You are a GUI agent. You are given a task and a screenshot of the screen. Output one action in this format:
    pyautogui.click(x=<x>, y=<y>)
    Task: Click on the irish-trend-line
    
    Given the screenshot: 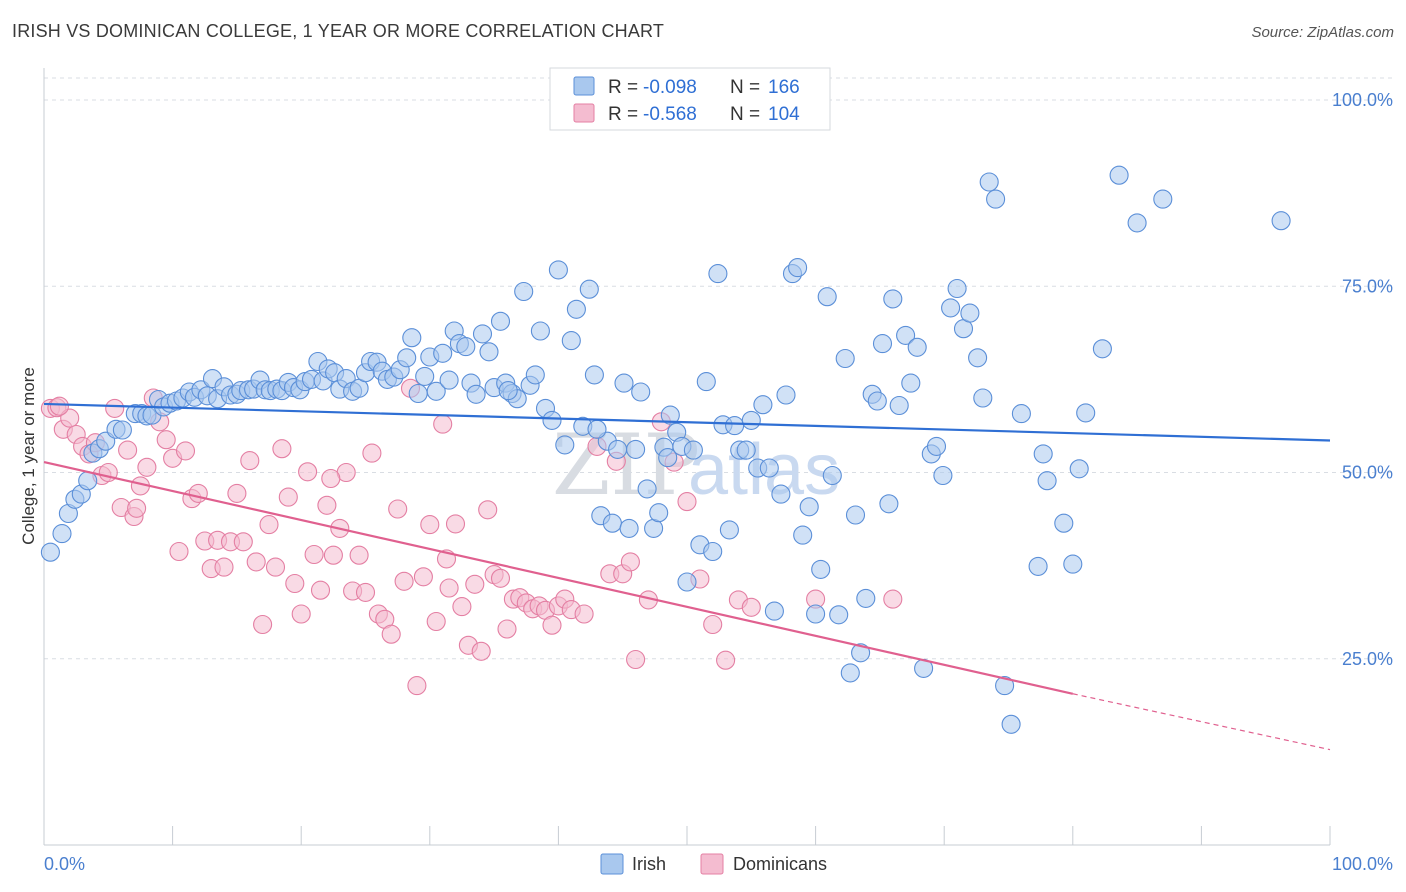 What is the action you would take?
    pyautogui.click(x=687, y=422)
    